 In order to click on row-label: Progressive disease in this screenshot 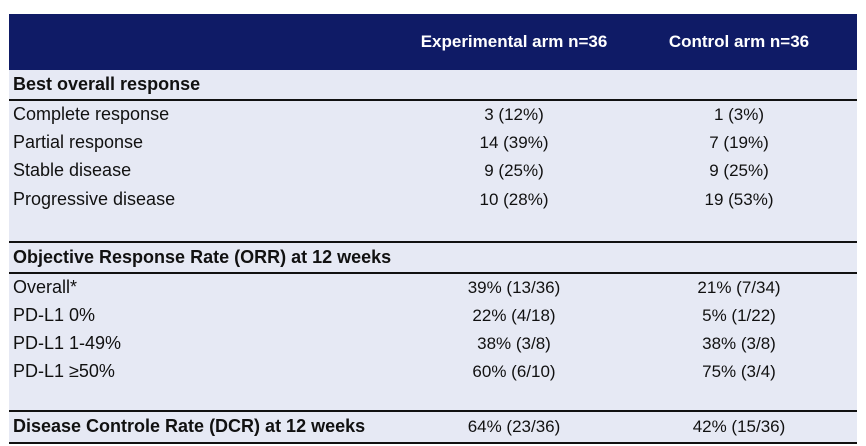, I will do `click(94, 199)`.